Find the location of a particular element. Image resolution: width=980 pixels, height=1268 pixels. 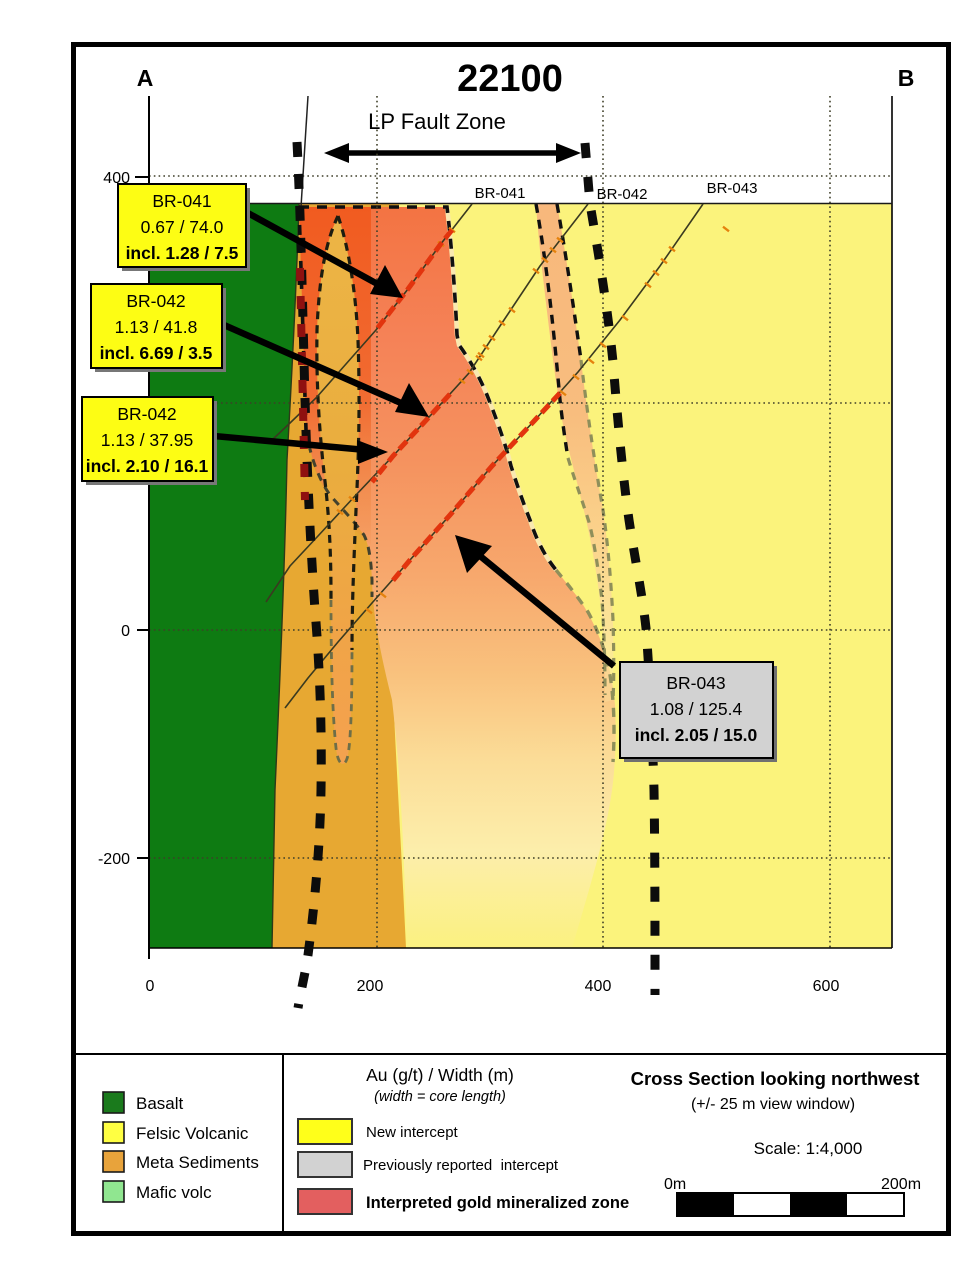

svg-text: Au (g/t) / Width (m) is located at coordinates (440, 1075).